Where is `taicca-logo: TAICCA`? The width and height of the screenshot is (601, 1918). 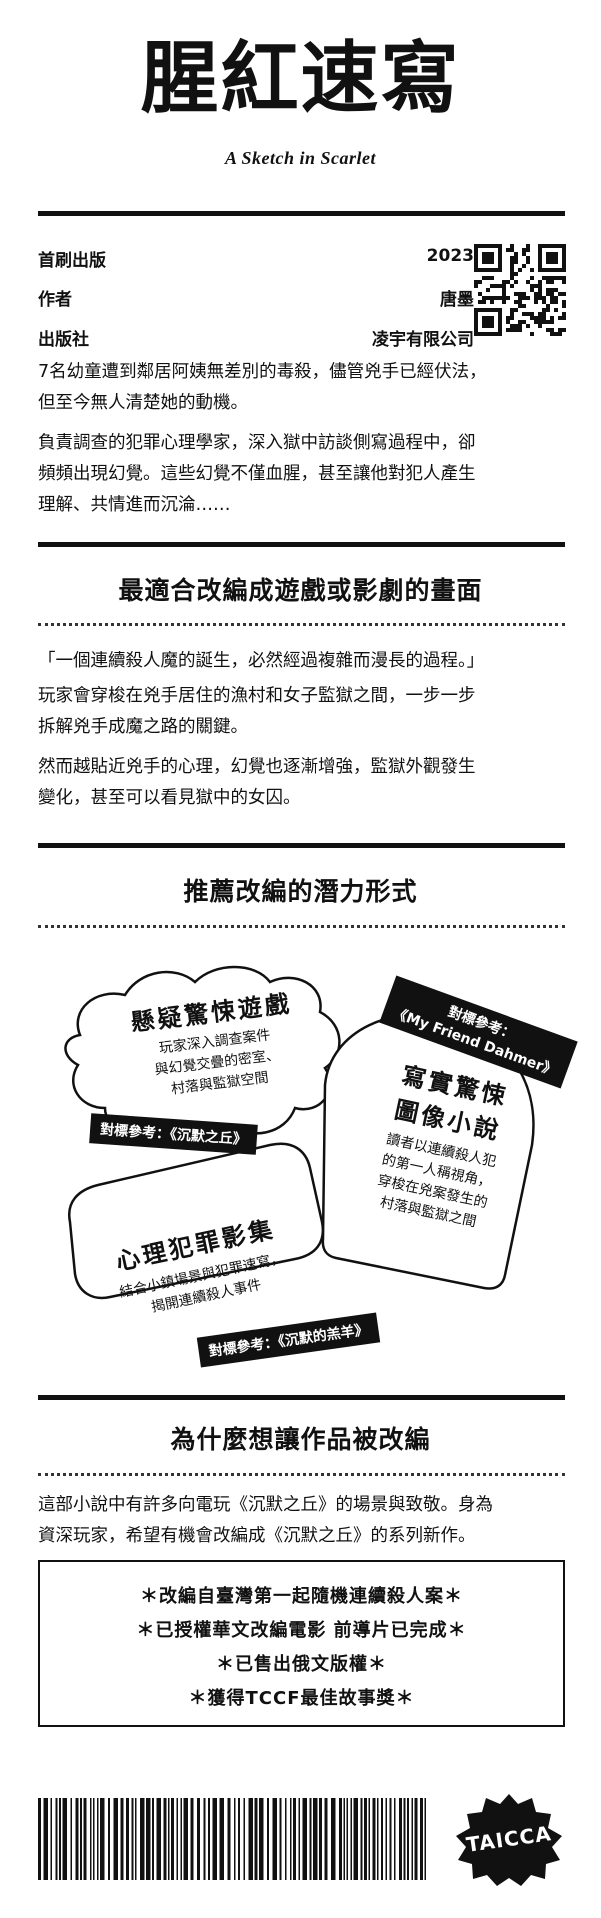 taicca-logo: TAICCA is located at coordinates (509, 1839).